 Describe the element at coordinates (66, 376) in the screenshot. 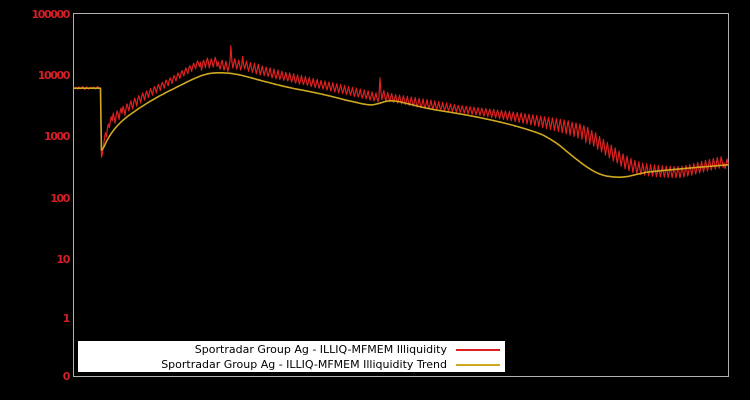

I see `y-axis-tick-label: 0` at that location.